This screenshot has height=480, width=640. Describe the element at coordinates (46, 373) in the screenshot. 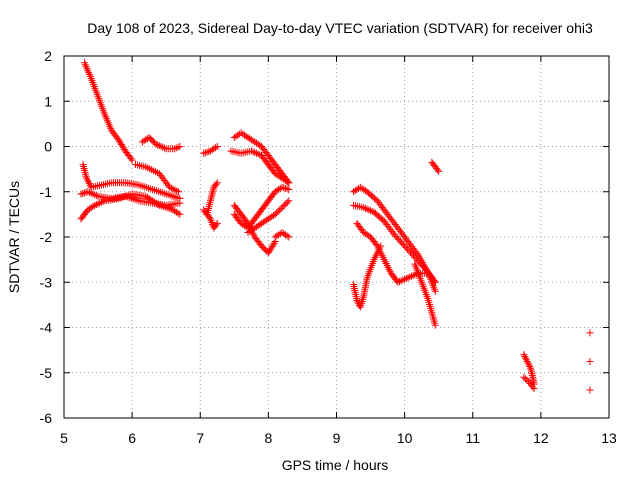

I see `y-tick-label: -5` at that location.